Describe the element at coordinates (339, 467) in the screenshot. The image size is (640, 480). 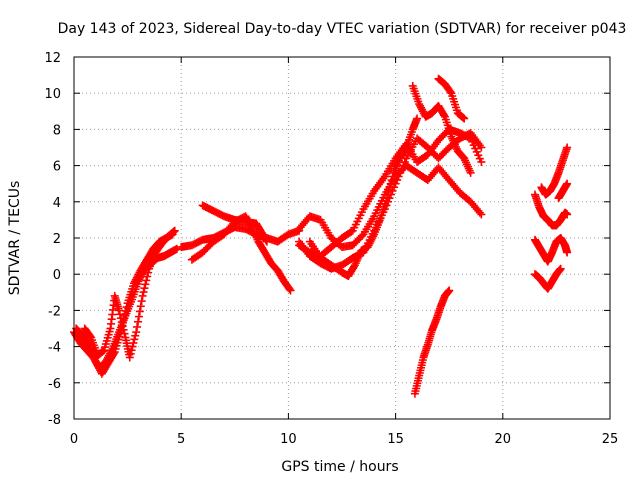
I see `x-axis-label: GPS time / hours` at that location.